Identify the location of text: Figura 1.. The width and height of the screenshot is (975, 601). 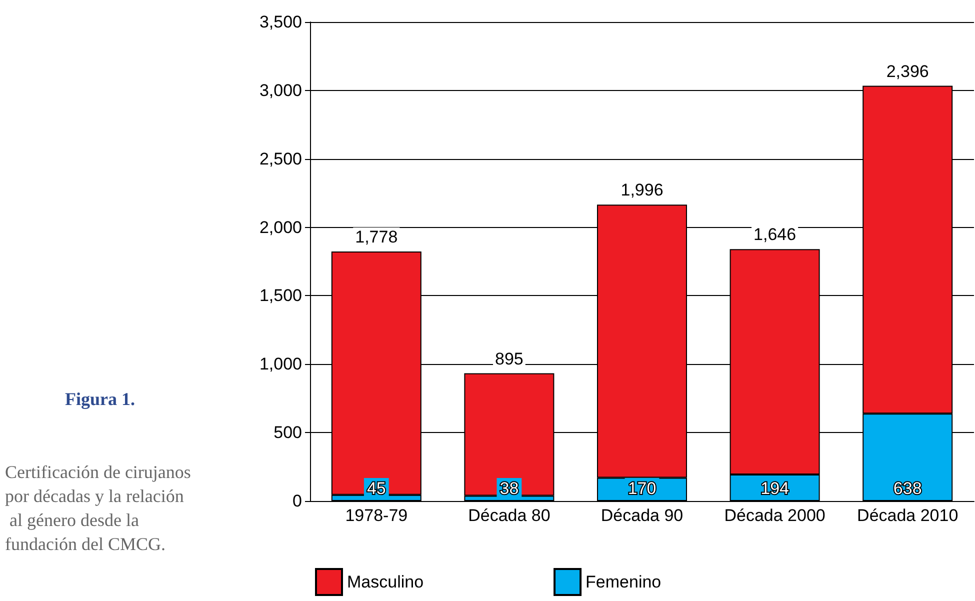
(100, 399).